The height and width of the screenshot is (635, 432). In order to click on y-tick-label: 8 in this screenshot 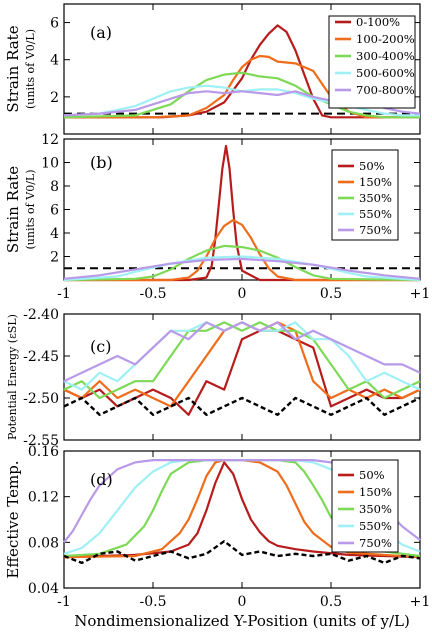, I will do `click(54, 187)`.